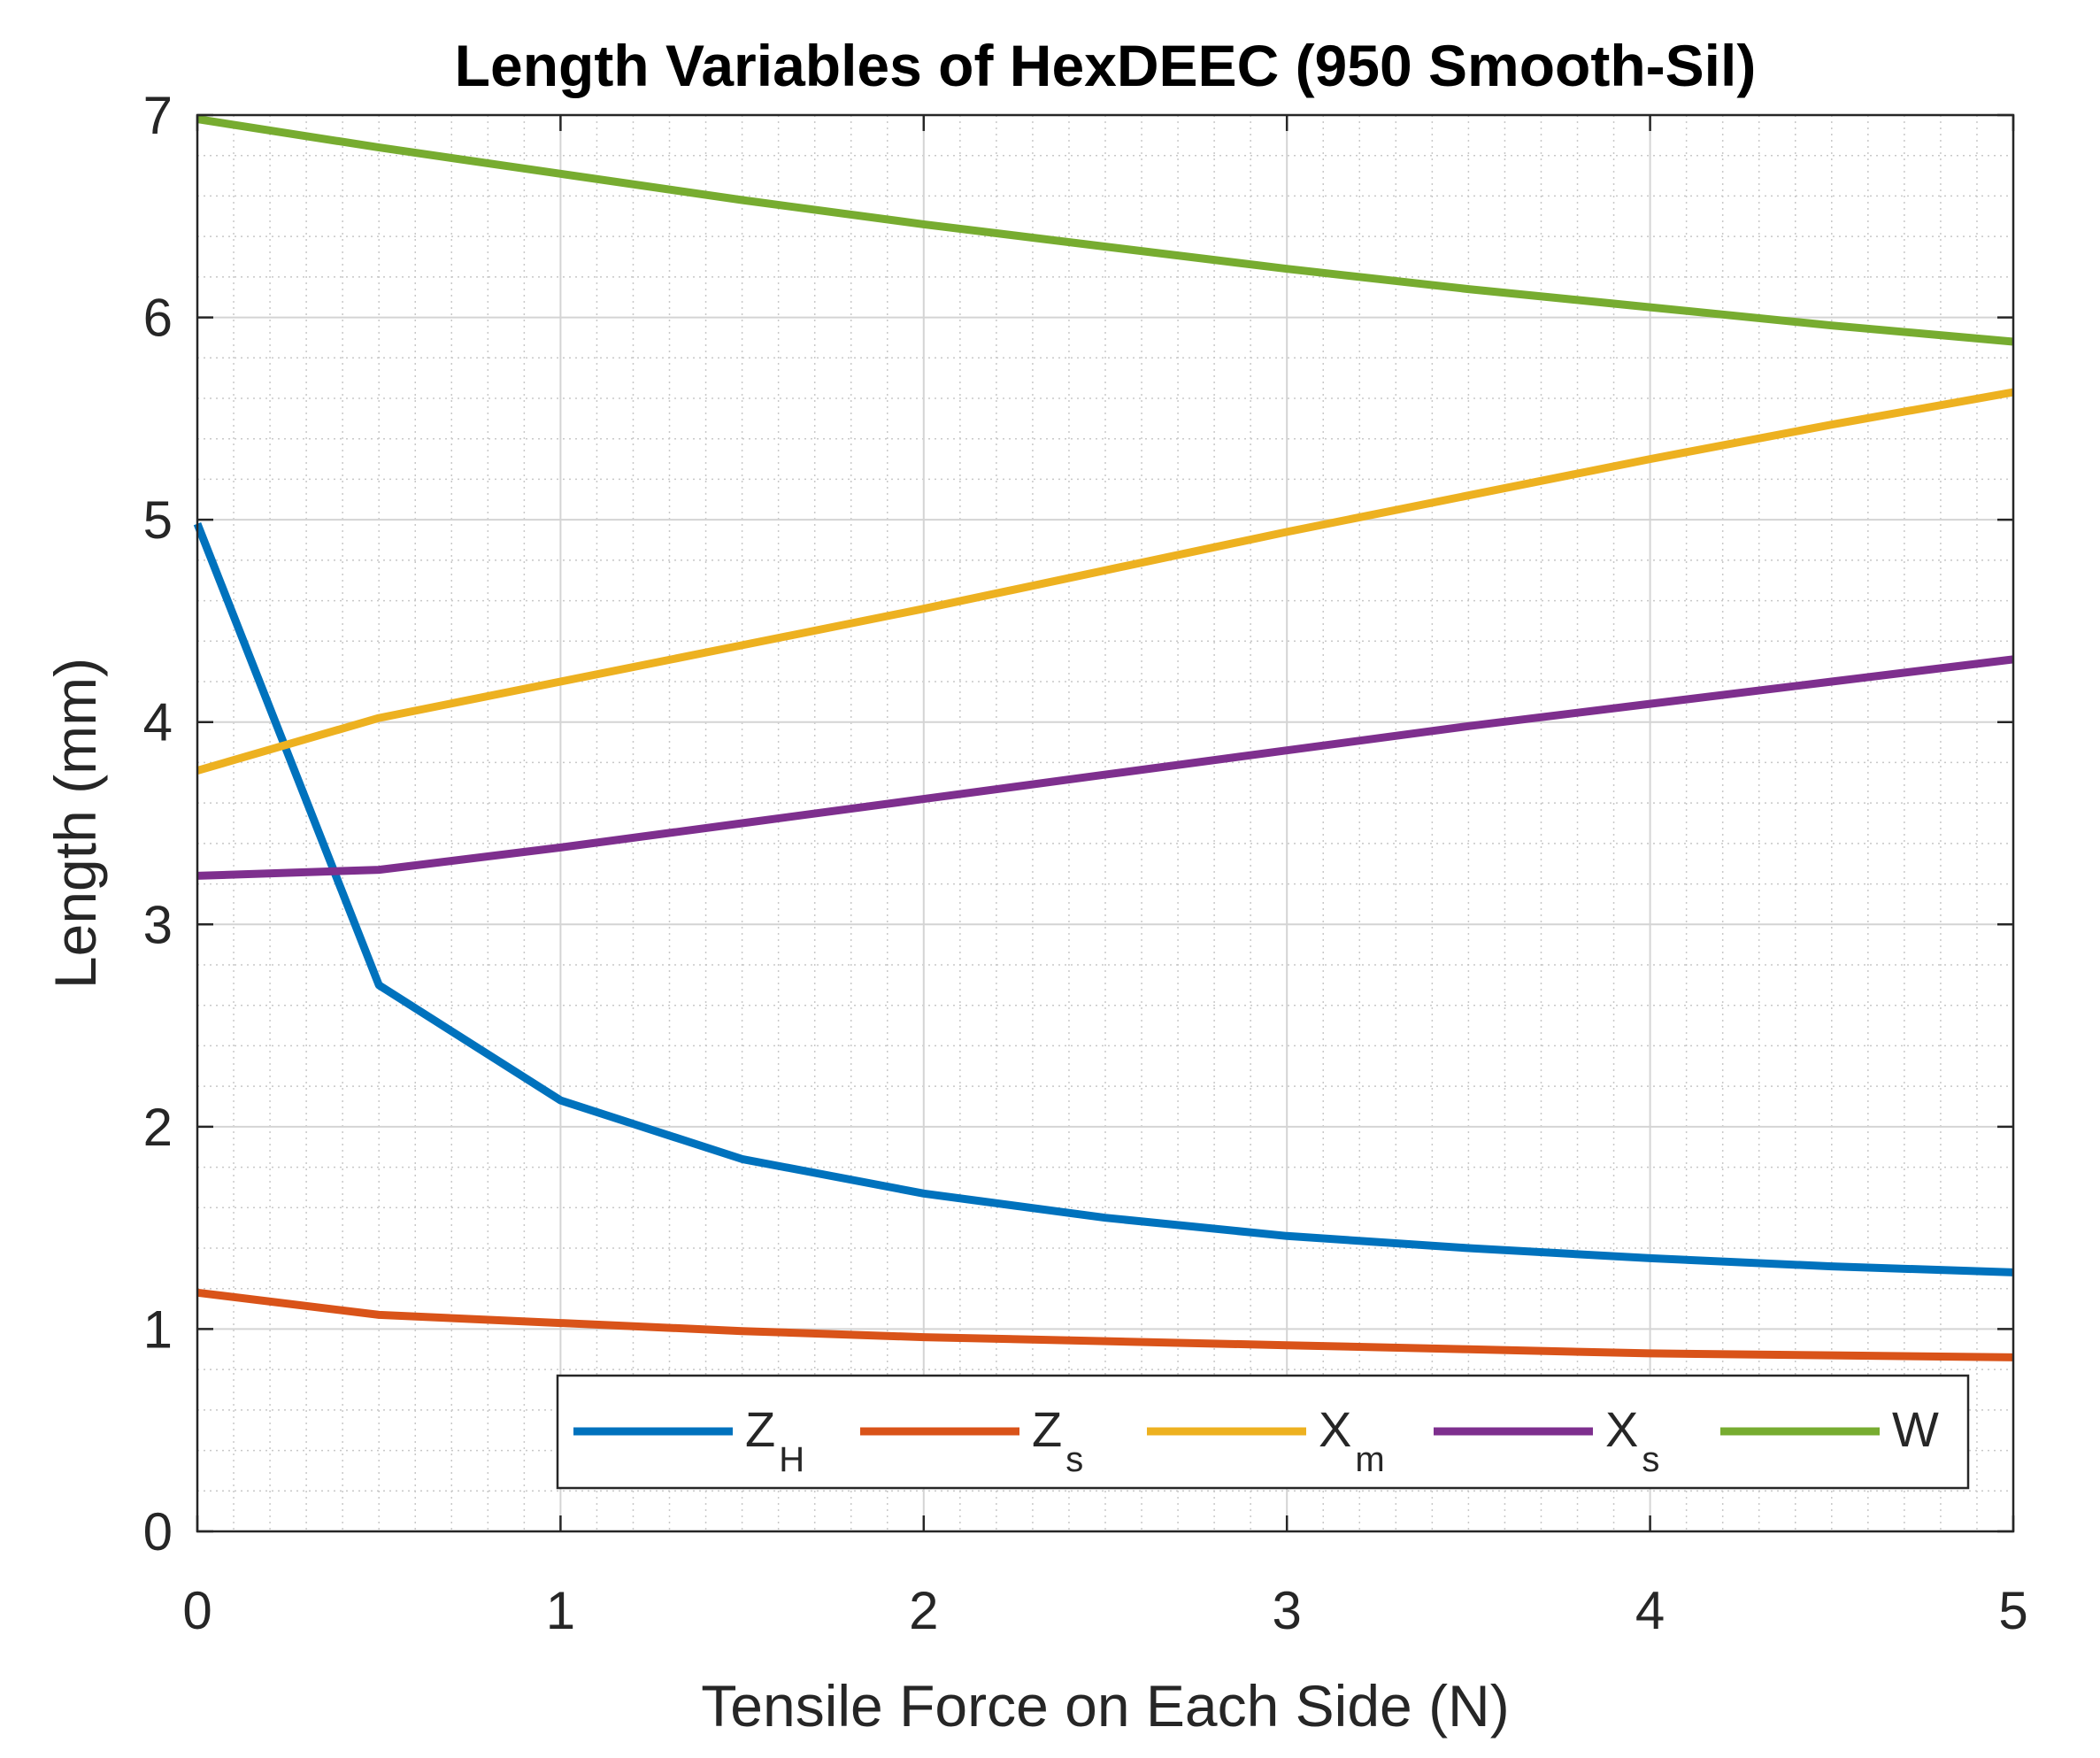 This screenshot has width=2100, height=1758. I want to click on legend-subscript: m, so click(1369, 1459).